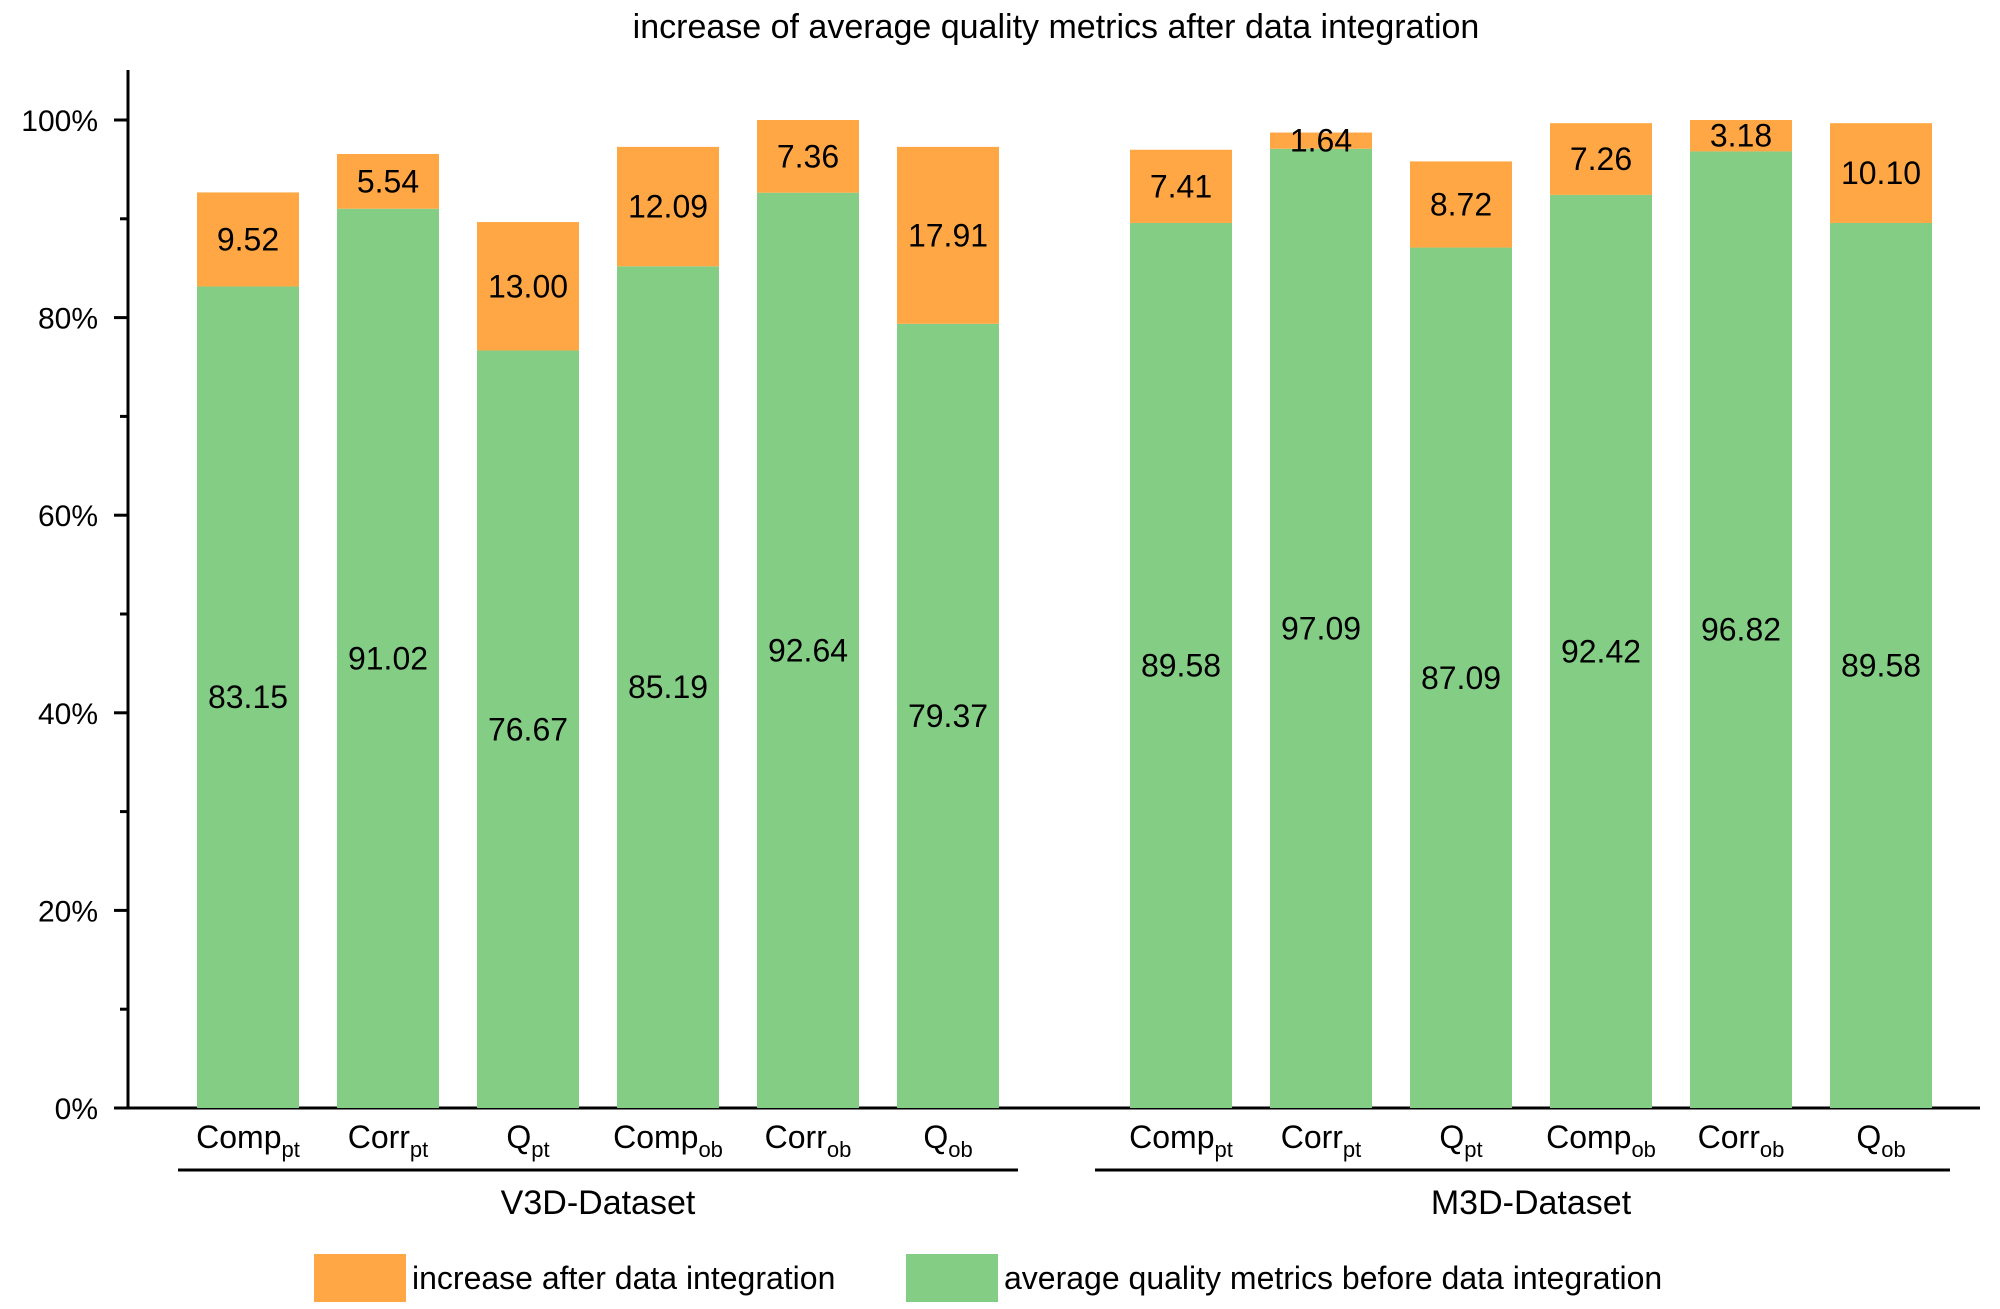  I want to click on data-label-base: 87.09, so click(1461, 678).